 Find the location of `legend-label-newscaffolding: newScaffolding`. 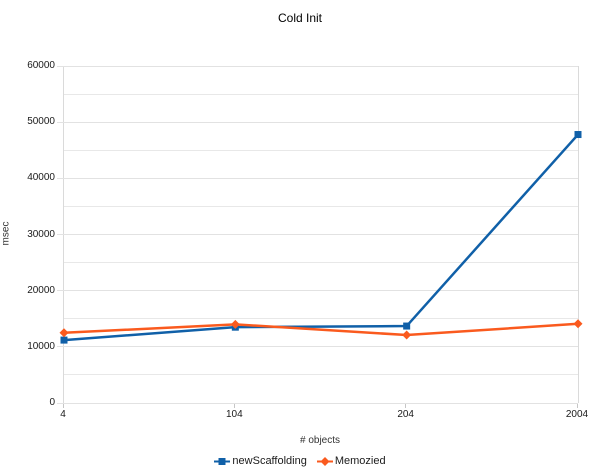

legend-label-newscaffolding: newScaffolding is located at coordinates (269, 461).